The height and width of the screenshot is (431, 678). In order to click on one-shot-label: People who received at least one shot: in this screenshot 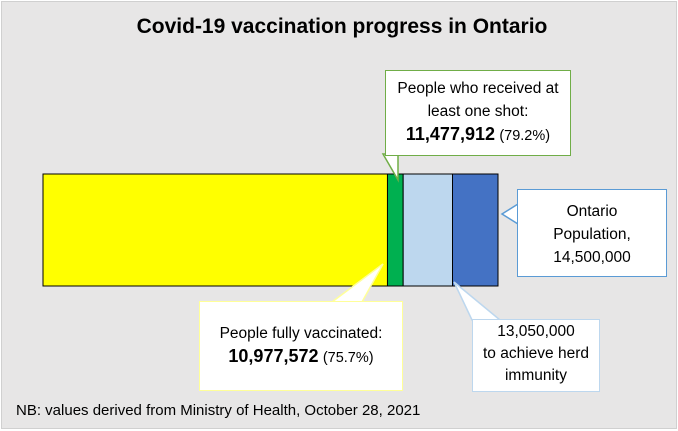, I will do `click(478, 100)`.